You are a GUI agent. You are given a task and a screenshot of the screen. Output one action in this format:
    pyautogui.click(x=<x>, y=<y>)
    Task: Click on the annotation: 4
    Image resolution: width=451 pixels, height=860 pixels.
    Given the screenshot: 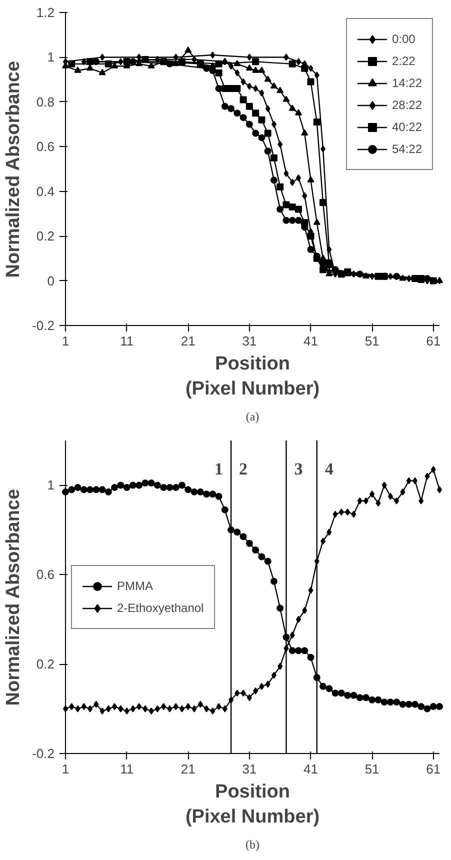 What is the action you would take?
    pyautogui.click(x=329, y=469)
    